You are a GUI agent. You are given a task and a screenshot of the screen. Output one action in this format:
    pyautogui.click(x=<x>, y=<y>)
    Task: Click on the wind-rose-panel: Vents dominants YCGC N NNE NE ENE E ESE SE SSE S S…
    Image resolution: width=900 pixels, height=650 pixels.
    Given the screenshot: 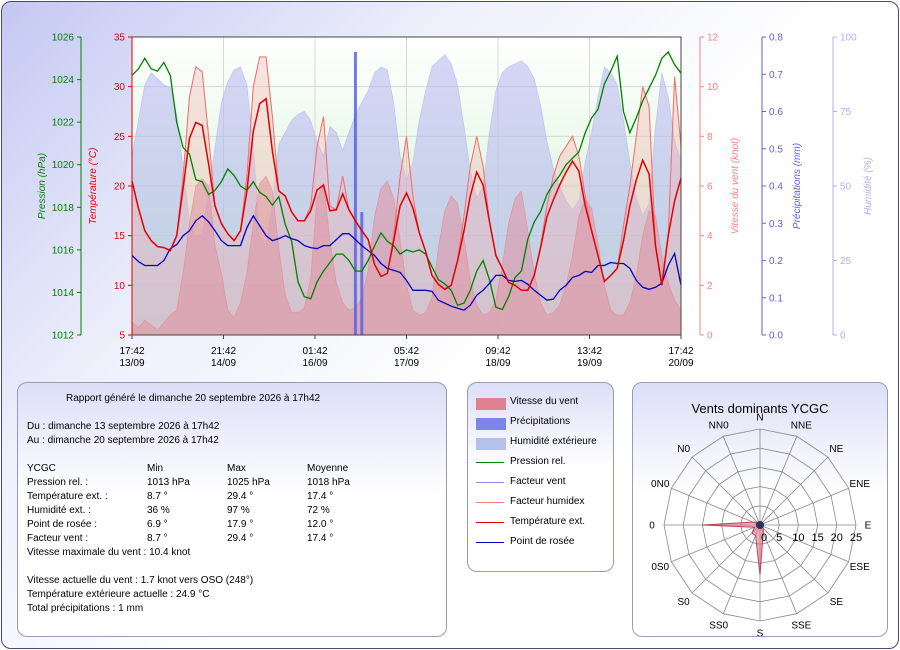 What is the action you would take?
    pyautogui.click(x=760, y=511)
    